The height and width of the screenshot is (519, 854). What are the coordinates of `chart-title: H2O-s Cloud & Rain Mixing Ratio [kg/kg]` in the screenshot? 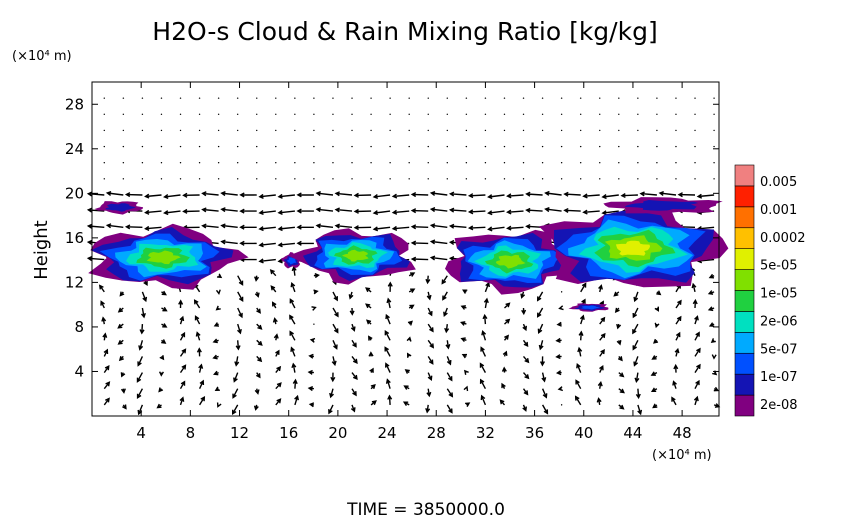 It's located at (404, 31).